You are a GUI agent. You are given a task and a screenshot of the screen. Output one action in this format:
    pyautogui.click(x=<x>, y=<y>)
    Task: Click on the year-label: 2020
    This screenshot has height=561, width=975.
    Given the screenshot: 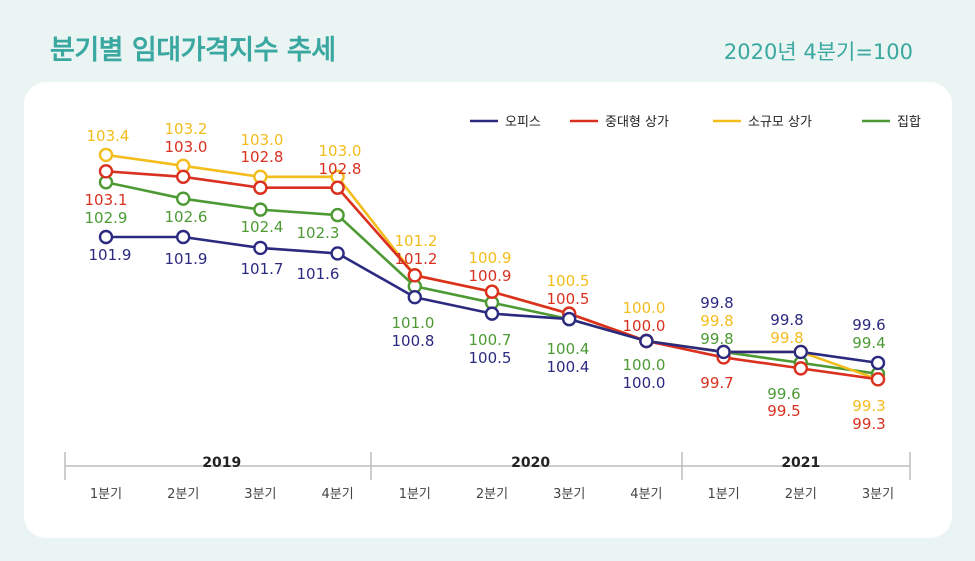 What is the action you would take?
    pyautogui.click(x=530, y=463)
    